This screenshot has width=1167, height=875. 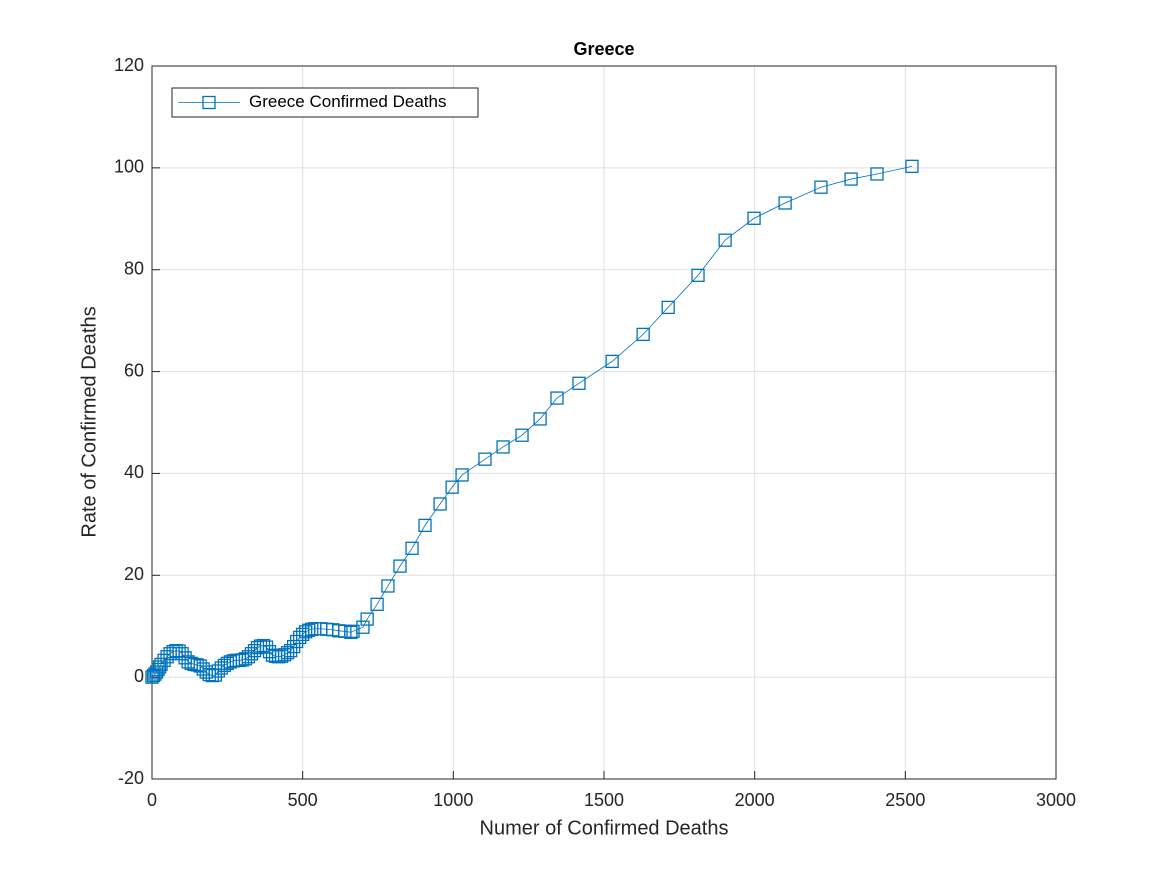 What do you see at coordinates (134, 268) in the screenshot?
I see `y-tick-label: 80` at bounding box center [134, 268].